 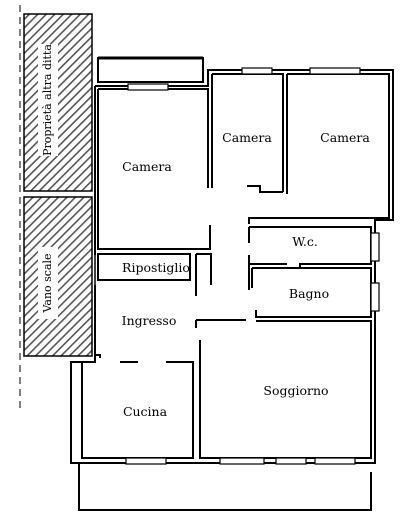 I want to click on cucina-label: Cucina, so click(x=145, y=411).